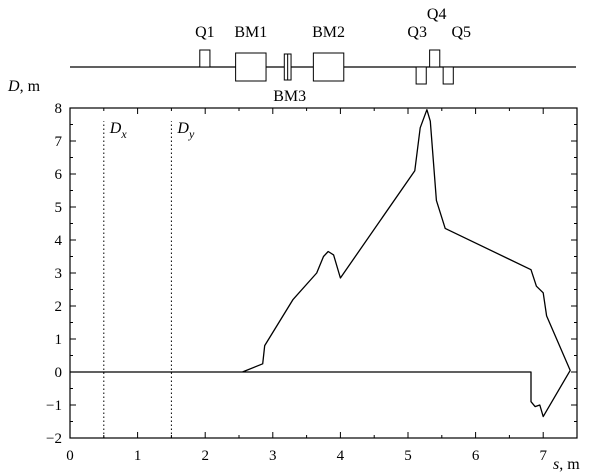 The image size is (616, 474). I want to click on y-tick-label: 7, so click(59, 142).